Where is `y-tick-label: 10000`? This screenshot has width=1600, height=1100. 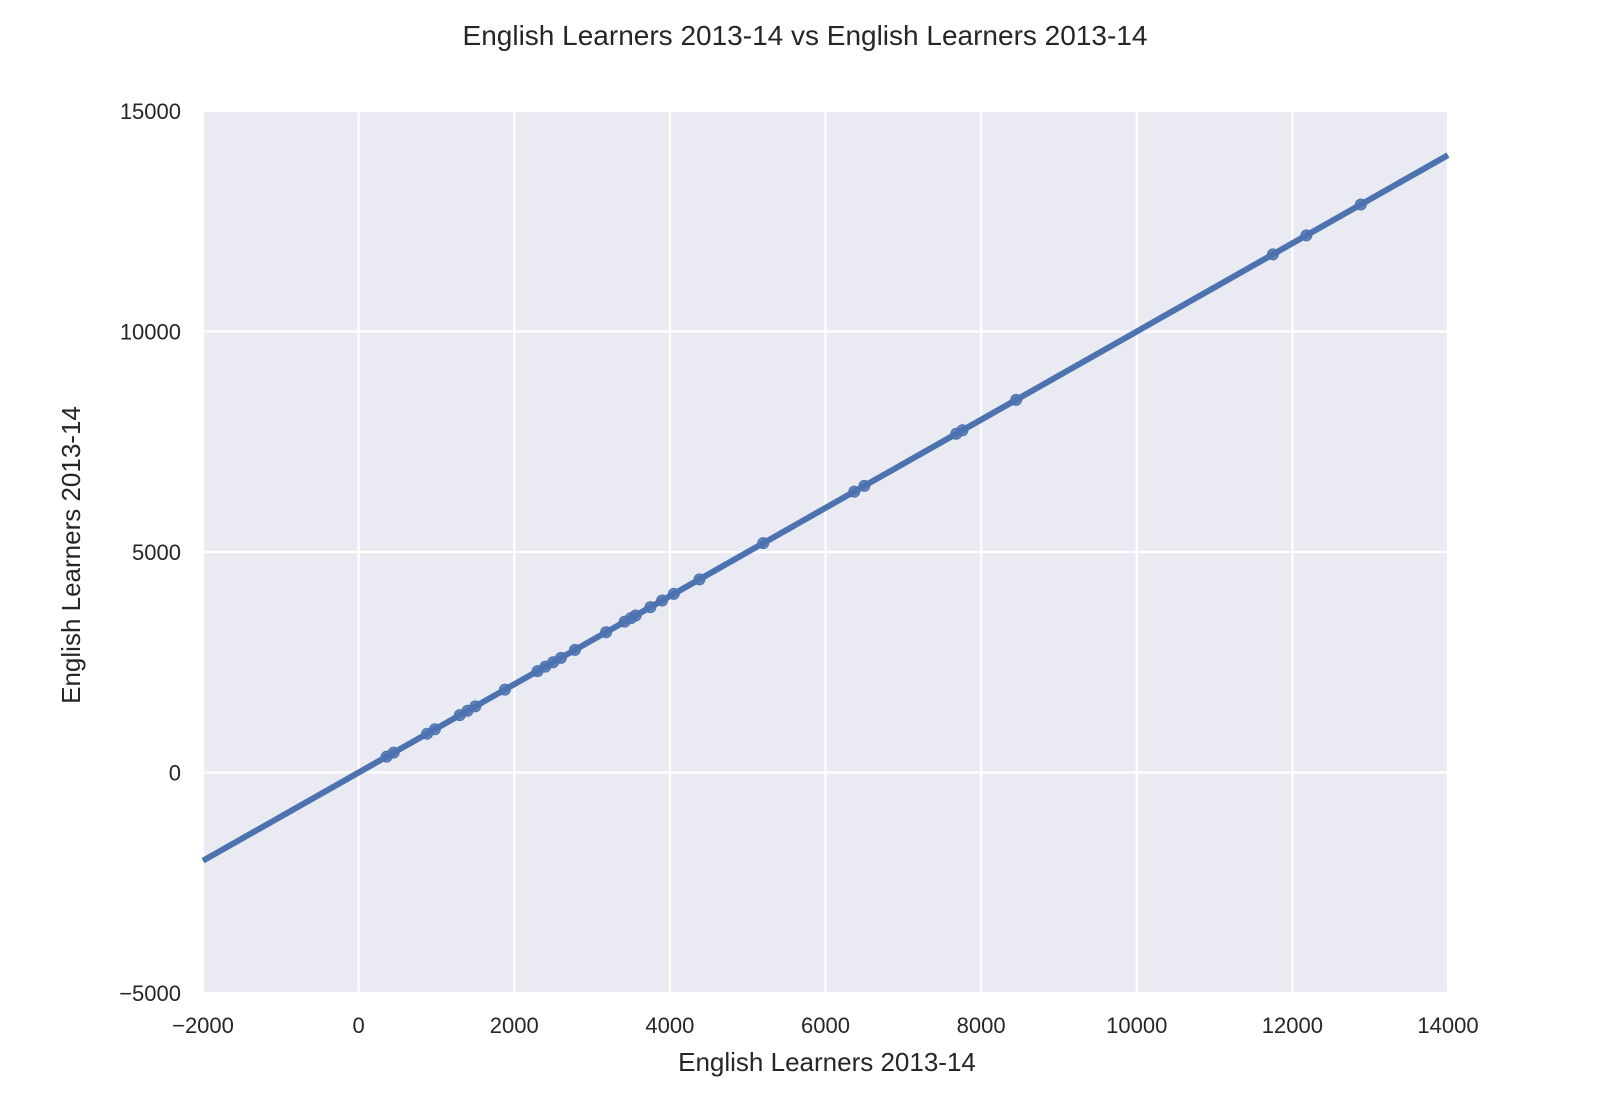 y-tick-label: 10000 is located at coordinates (150, 332).